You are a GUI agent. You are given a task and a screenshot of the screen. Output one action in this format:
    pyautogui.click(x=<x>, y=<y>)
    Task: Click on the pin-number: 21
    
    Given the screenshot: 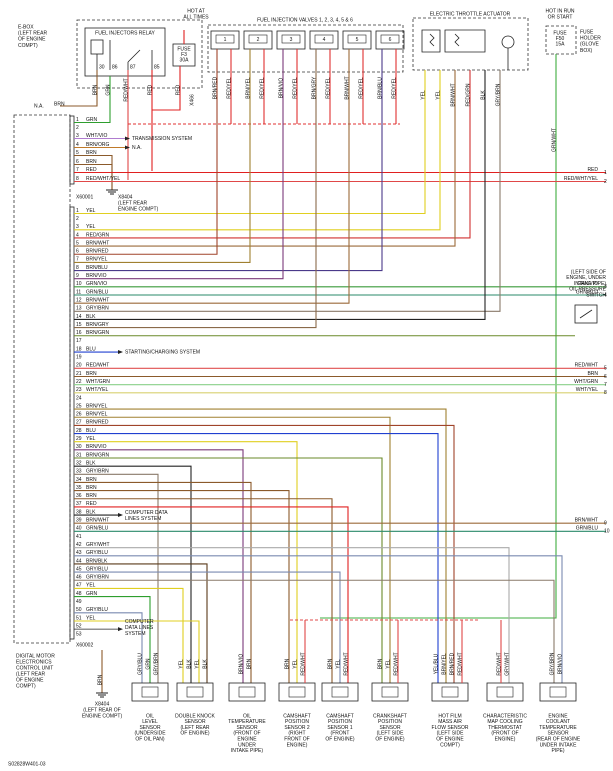 What is the action you would take?
    pyautogui.click(x=79, y=374)
    